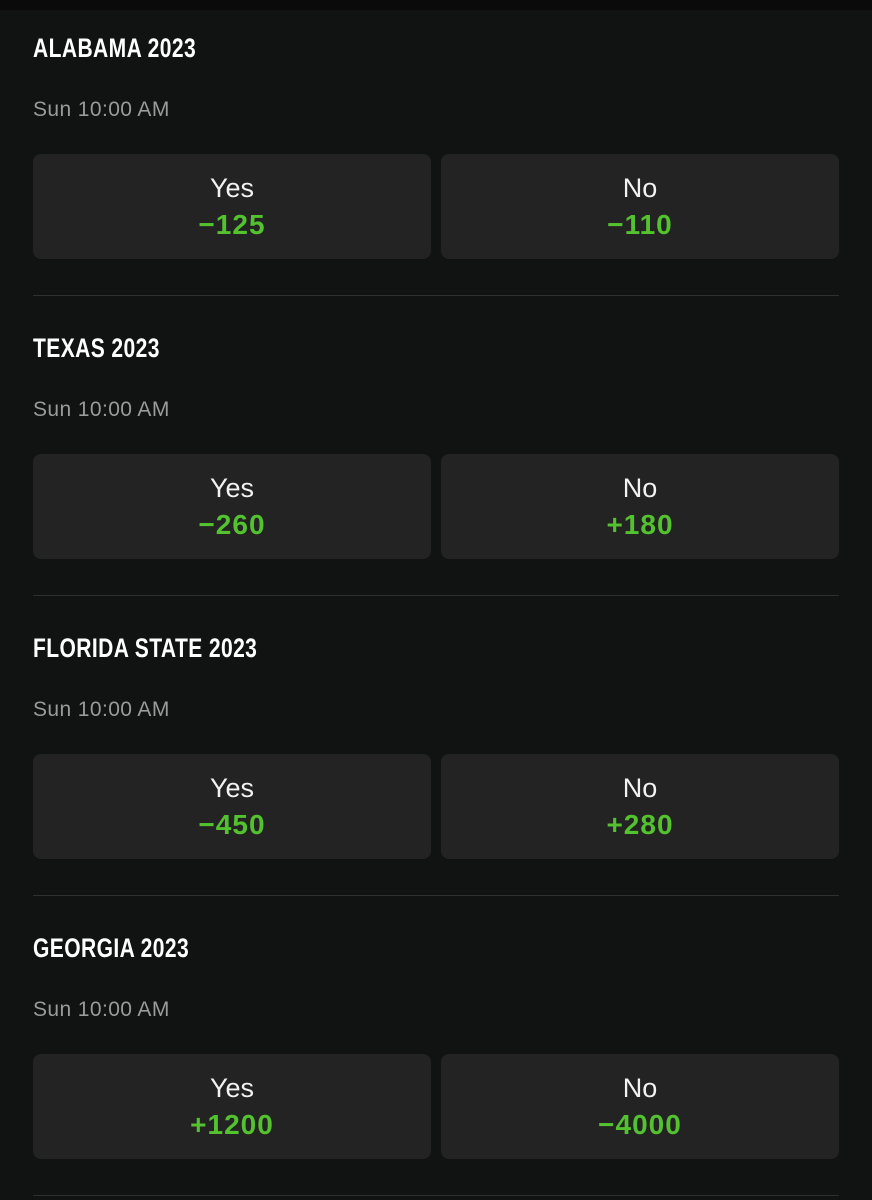  I want to click on yes-outcome-button: Yes +1200, so click(232, 1106).